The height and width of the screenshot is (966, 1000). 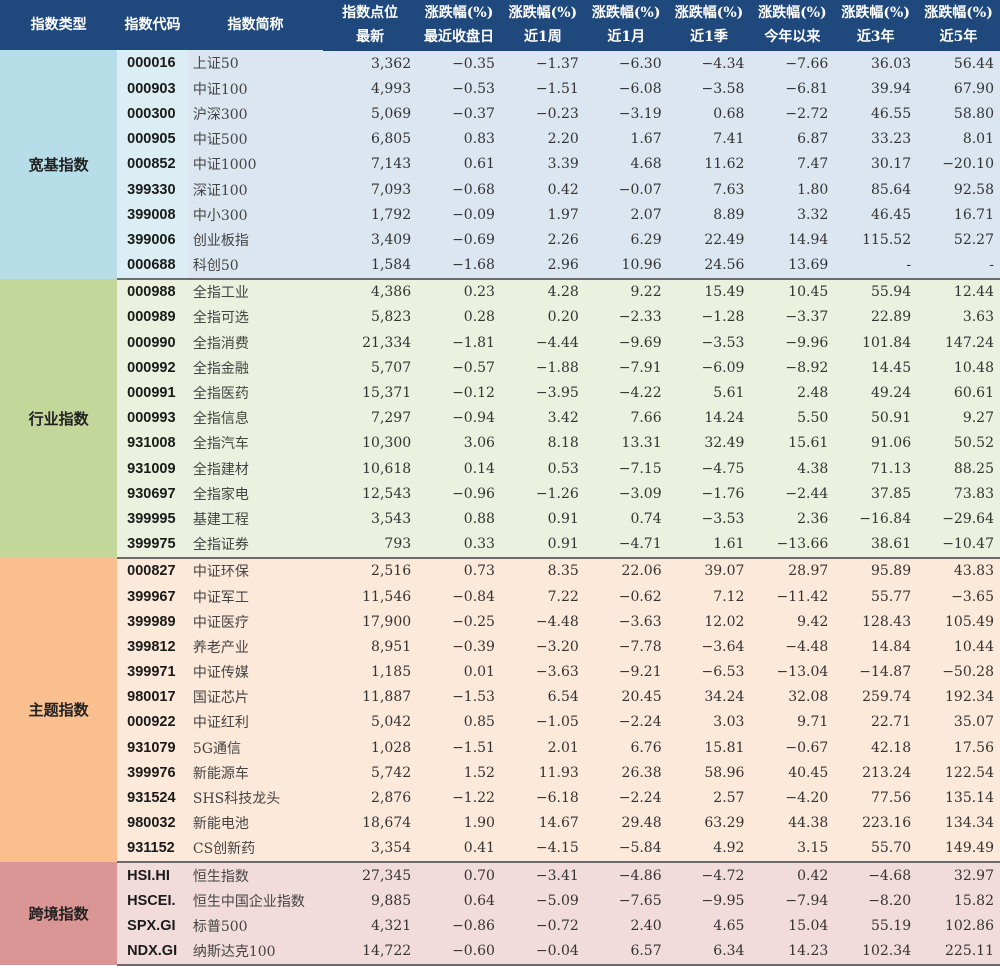 What do you see at coordinates (709, 343) in the screenshot?
I see `change-1q: −3.53` at bounding box center [709, 343].